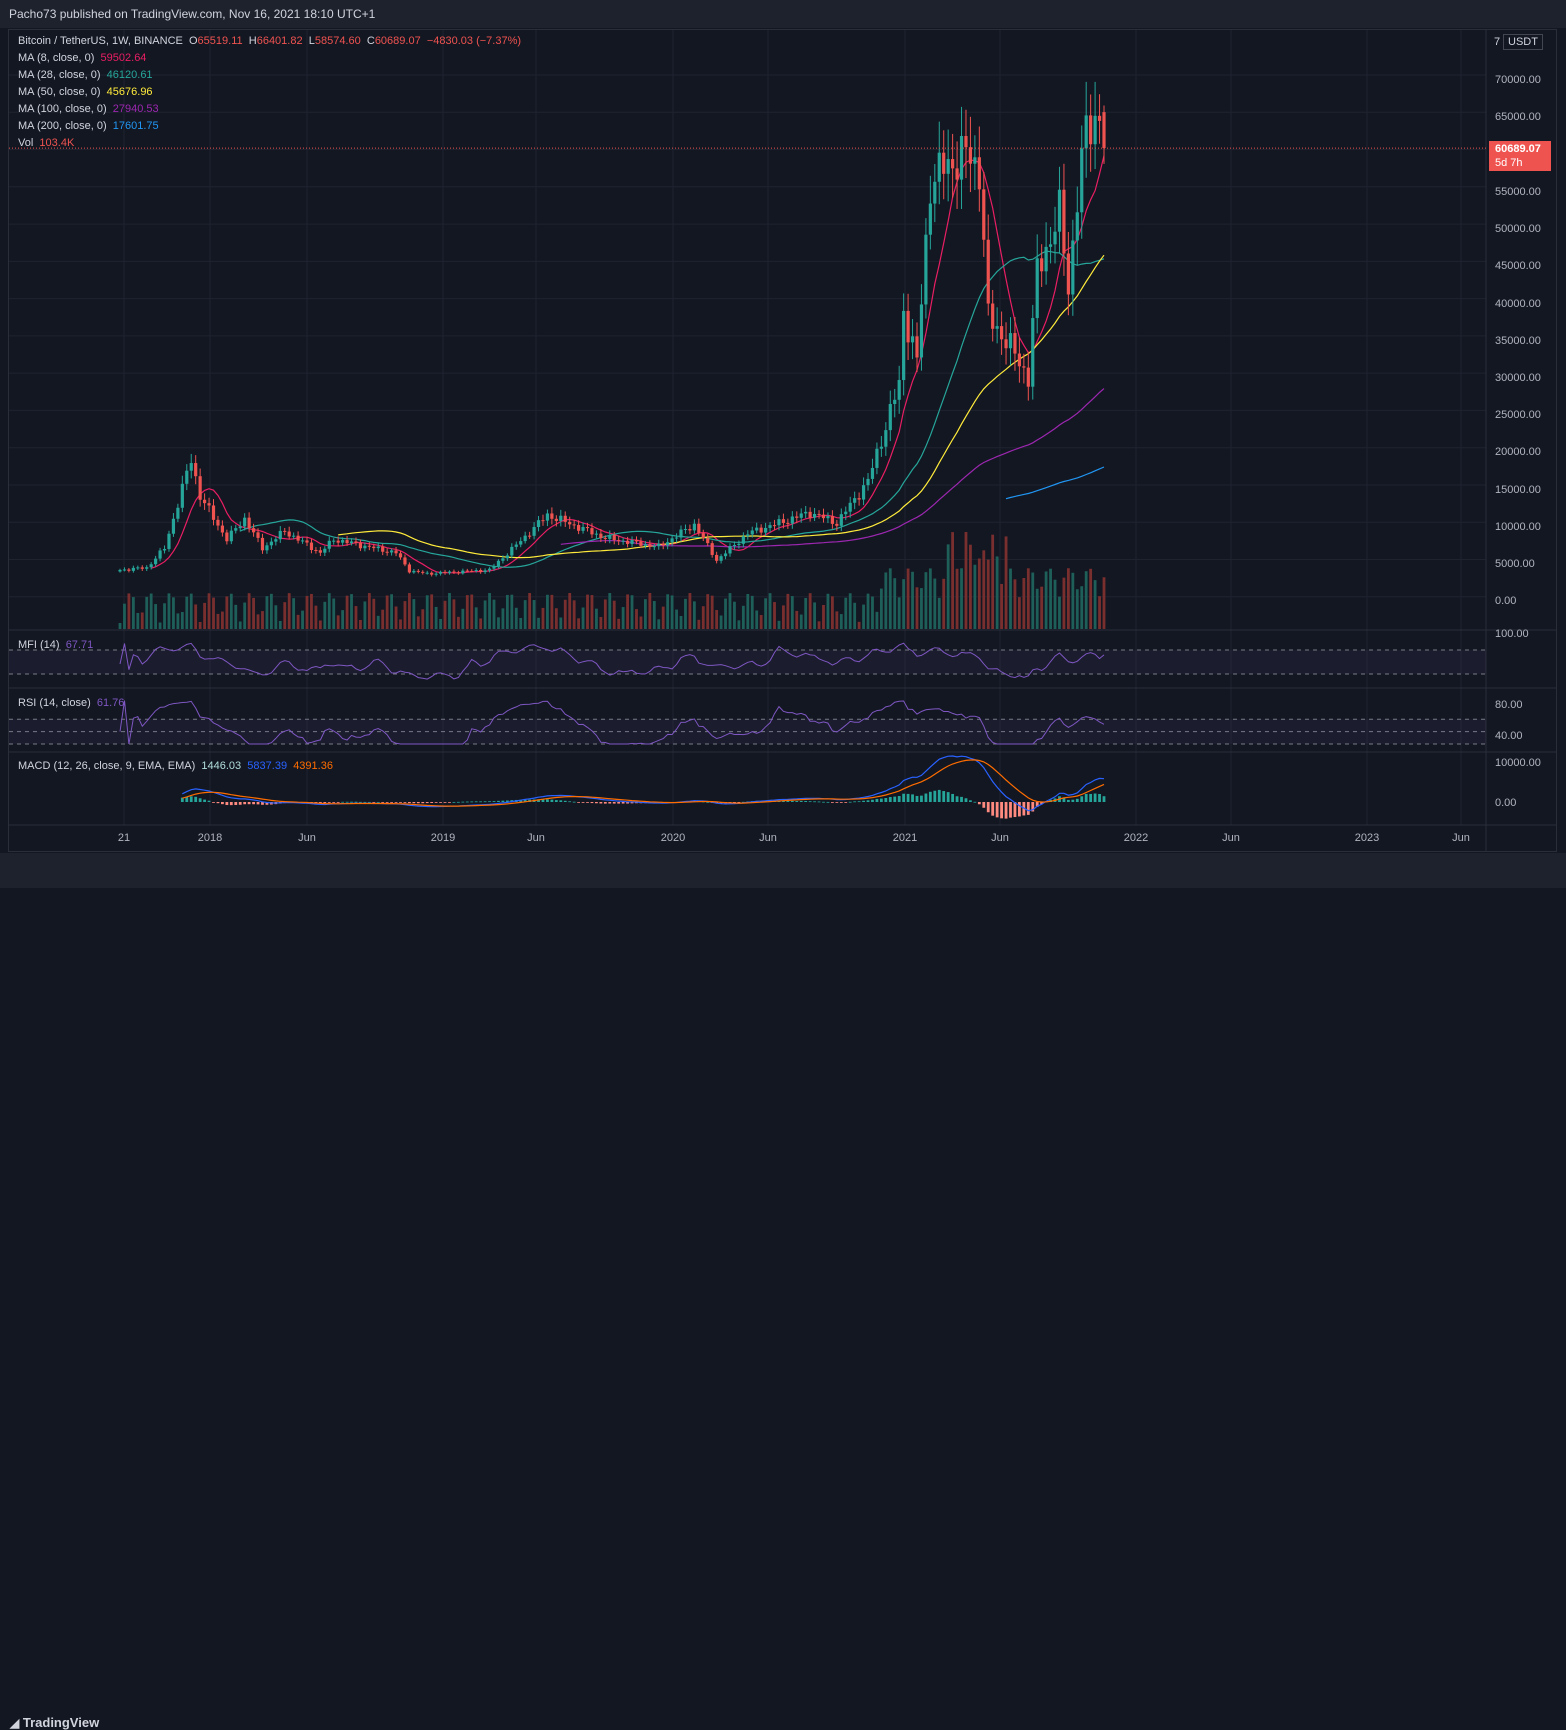  What do you see at coordinates (1136, 838) in the screenshot?
I see `time-tick: 2022` at bounding box center [1136, 838].